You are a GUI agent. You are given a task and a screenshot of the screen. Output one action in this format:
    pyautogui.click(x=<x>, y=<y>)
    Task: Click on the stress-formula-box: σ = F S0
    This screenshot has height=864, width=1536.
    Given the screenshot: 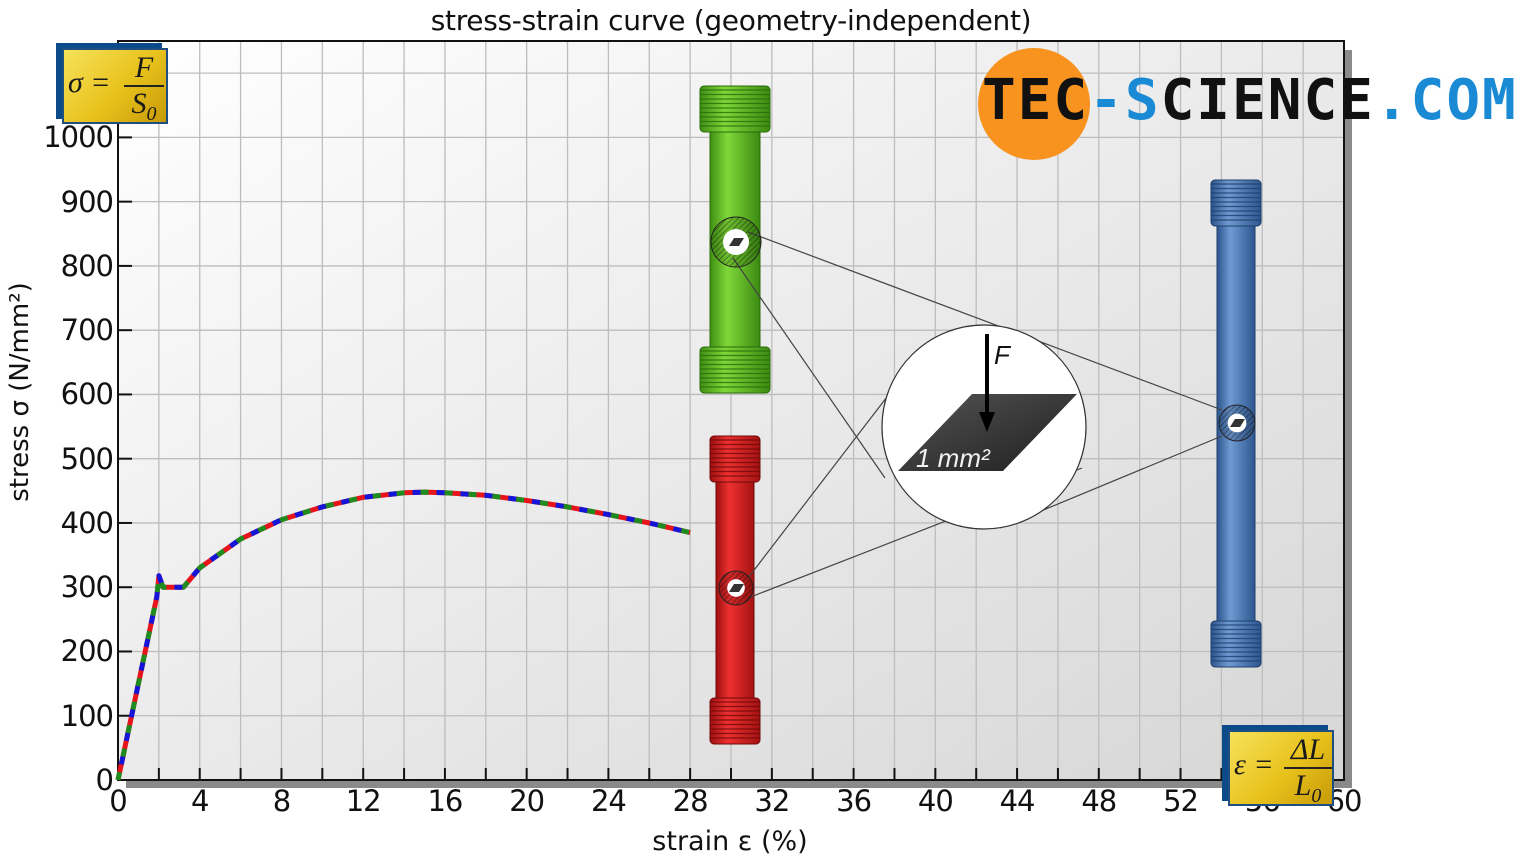 What is the action you would take?
    pyautogui.click(x=115, y=86)
    